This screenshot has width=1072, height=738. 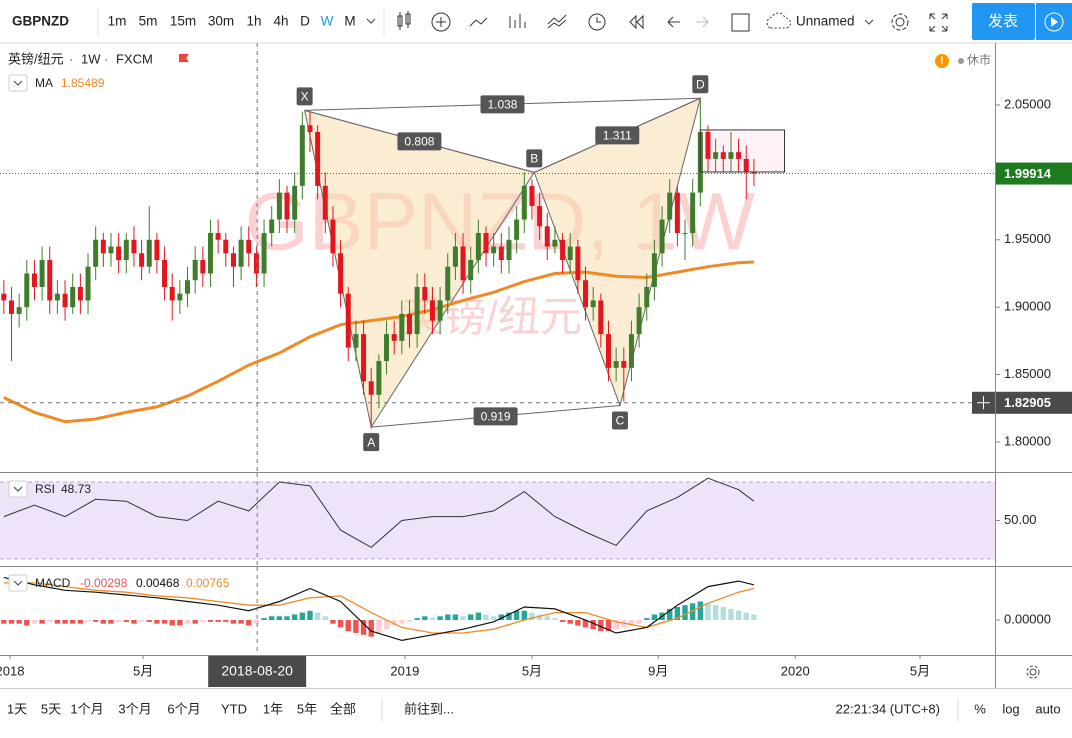 I want to click on range-button: 6个月, so click(x=183, y=708).